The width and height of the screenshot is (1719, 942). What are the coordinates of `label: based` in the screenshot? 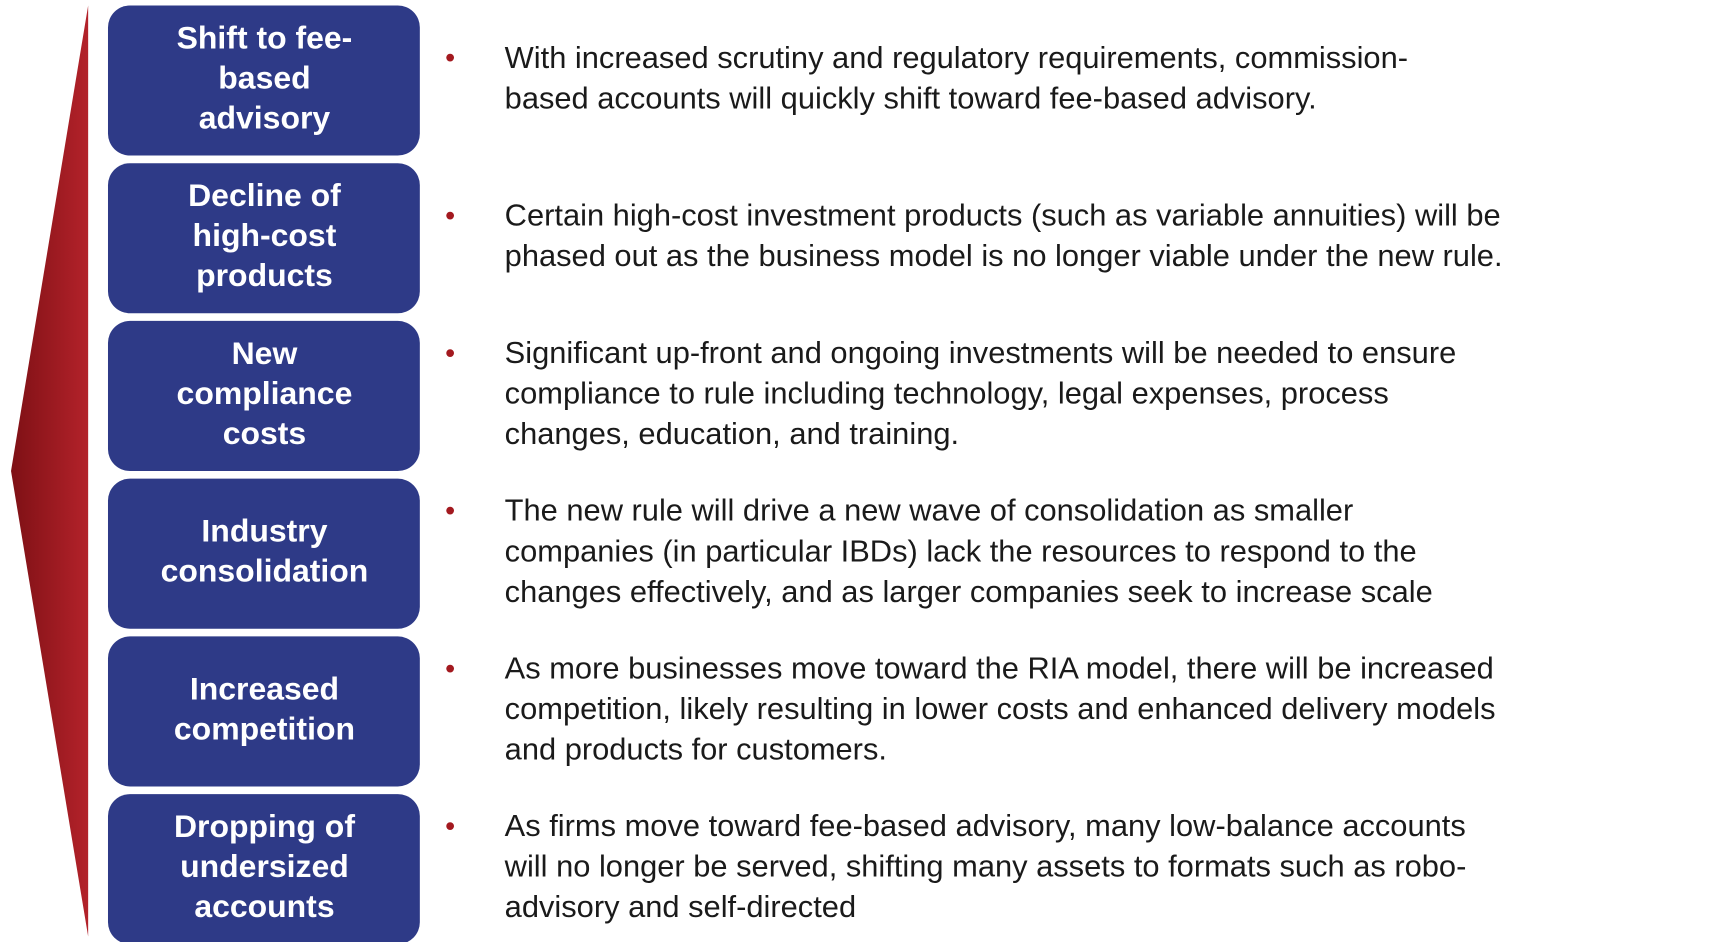 It's located at (264, 77).